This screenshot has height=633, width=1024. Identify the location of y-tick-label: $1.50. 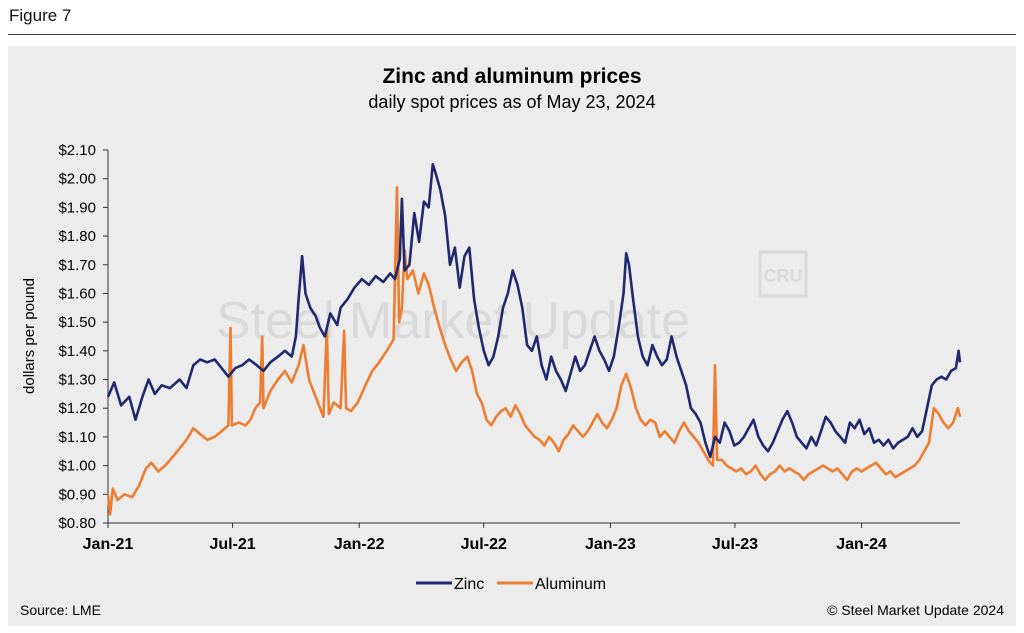
(77, 322).